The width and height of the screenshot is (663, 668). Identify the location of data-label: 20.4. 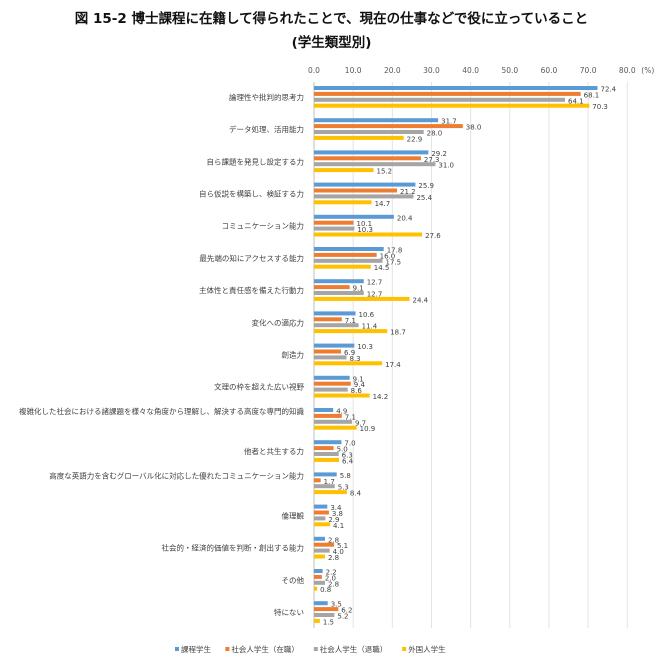
(405, 218).